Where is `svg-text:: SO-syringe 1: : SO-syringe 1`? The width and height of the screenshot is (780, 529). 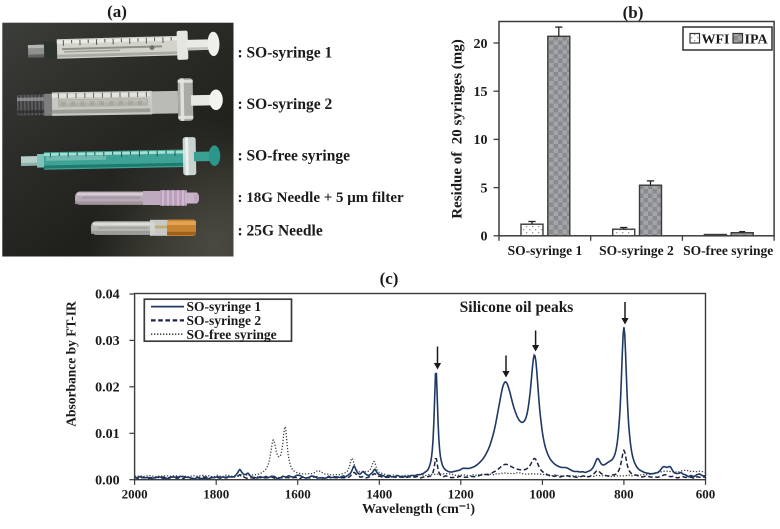
svg-text:: SO-syringe 1: : SO-syringe 1 is located at coordinates (285, 53).